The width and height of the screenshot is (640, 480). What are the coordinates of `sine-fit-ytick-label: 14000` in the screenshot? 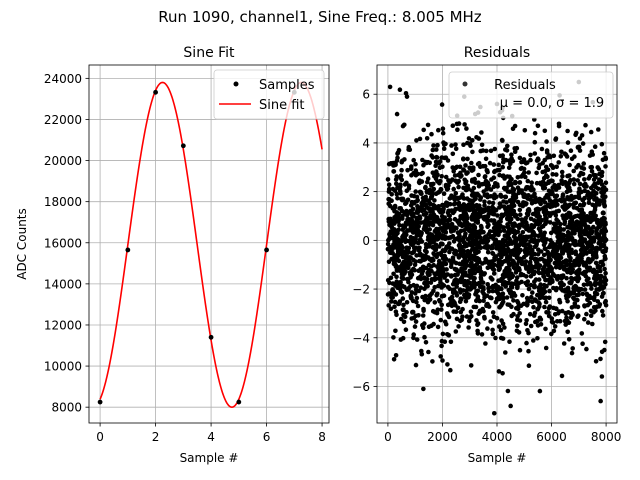 It's located at (63, 284).